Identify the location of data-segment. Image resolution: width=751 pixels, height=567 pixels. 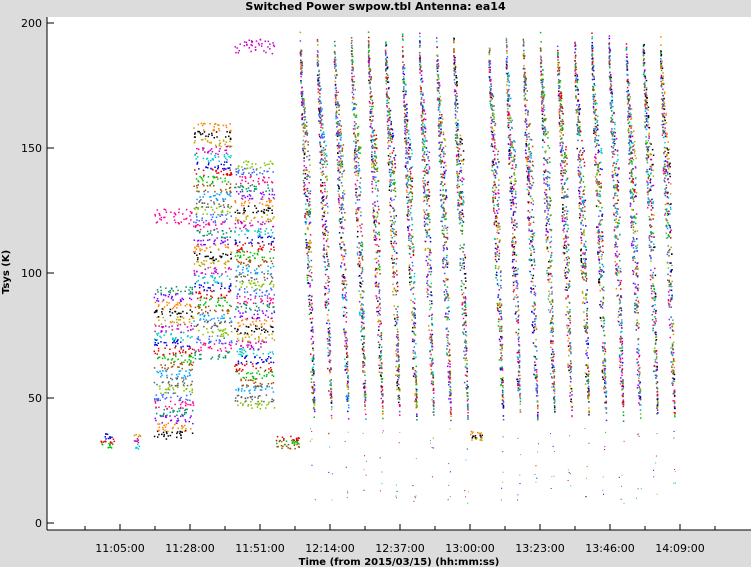
(174, 324).